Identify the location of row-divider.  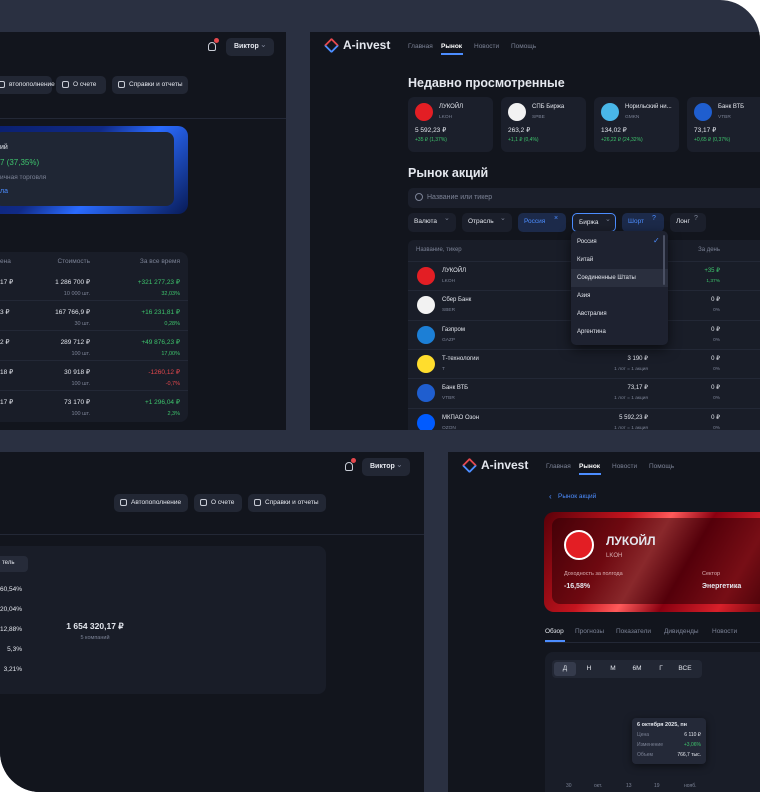
(584, 408).